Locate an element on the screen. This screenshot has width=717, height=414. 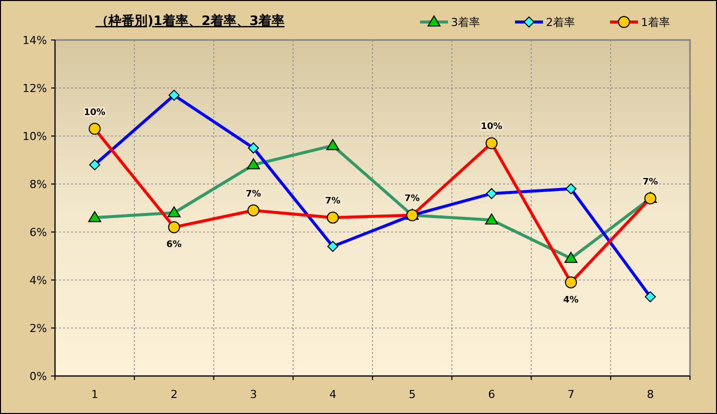
y-tick-label: 0% is located at coordinates (38, 376).